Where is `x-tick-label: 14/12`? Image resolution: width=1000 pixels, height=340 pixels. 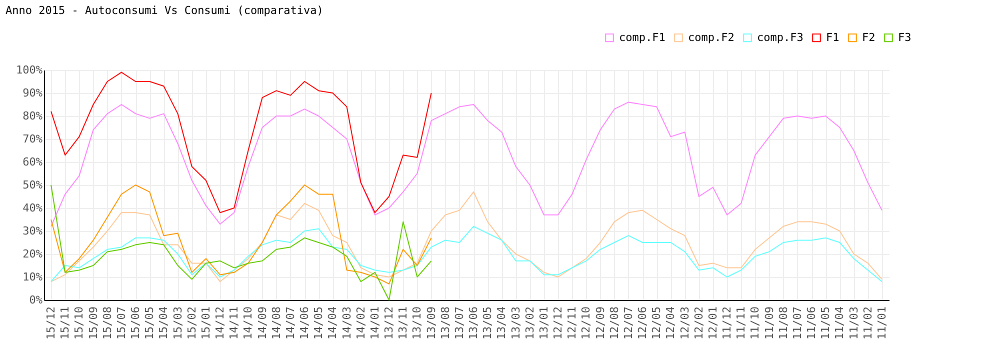 x-tick-label: 14/12 is located at coordinates (220, 323).